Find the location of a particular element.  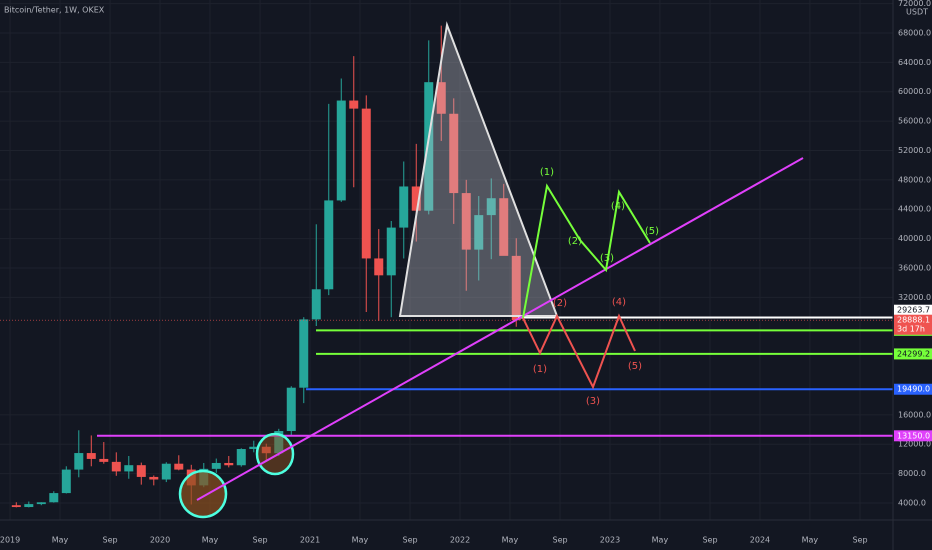

level-tag-text: 19490.0 is located at coordinates (913, 389).